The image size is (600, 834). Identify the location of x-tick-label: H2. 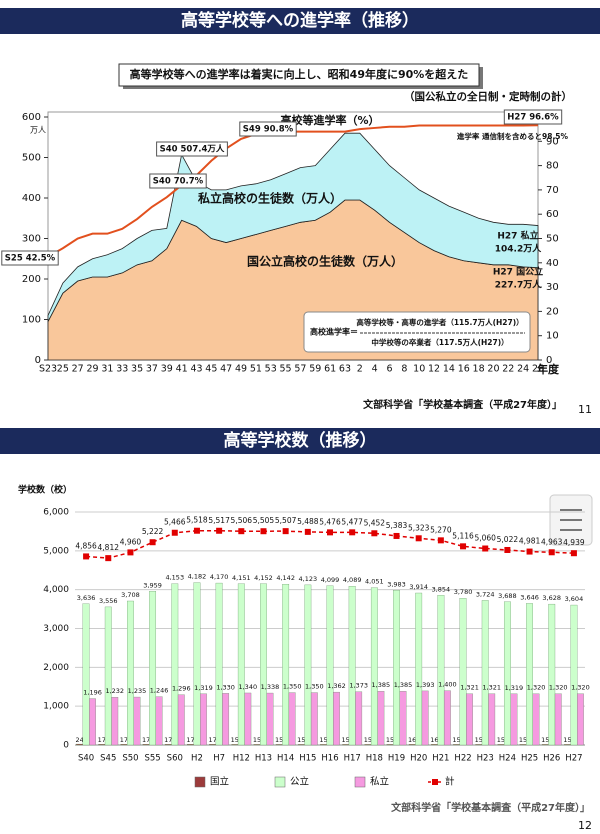
(197, 759).